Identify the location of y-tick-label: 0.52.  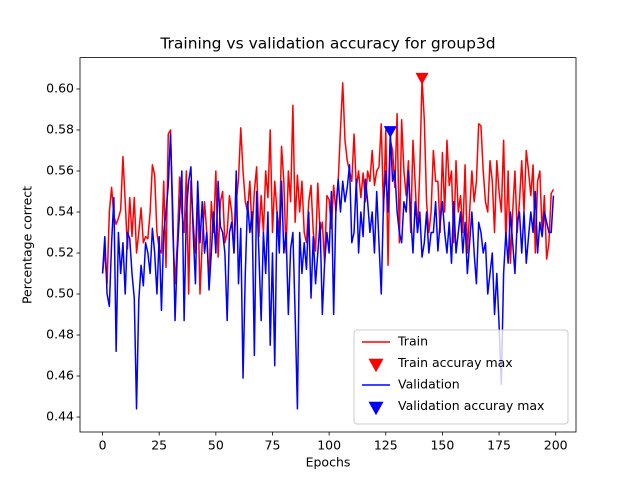
(60, 252).